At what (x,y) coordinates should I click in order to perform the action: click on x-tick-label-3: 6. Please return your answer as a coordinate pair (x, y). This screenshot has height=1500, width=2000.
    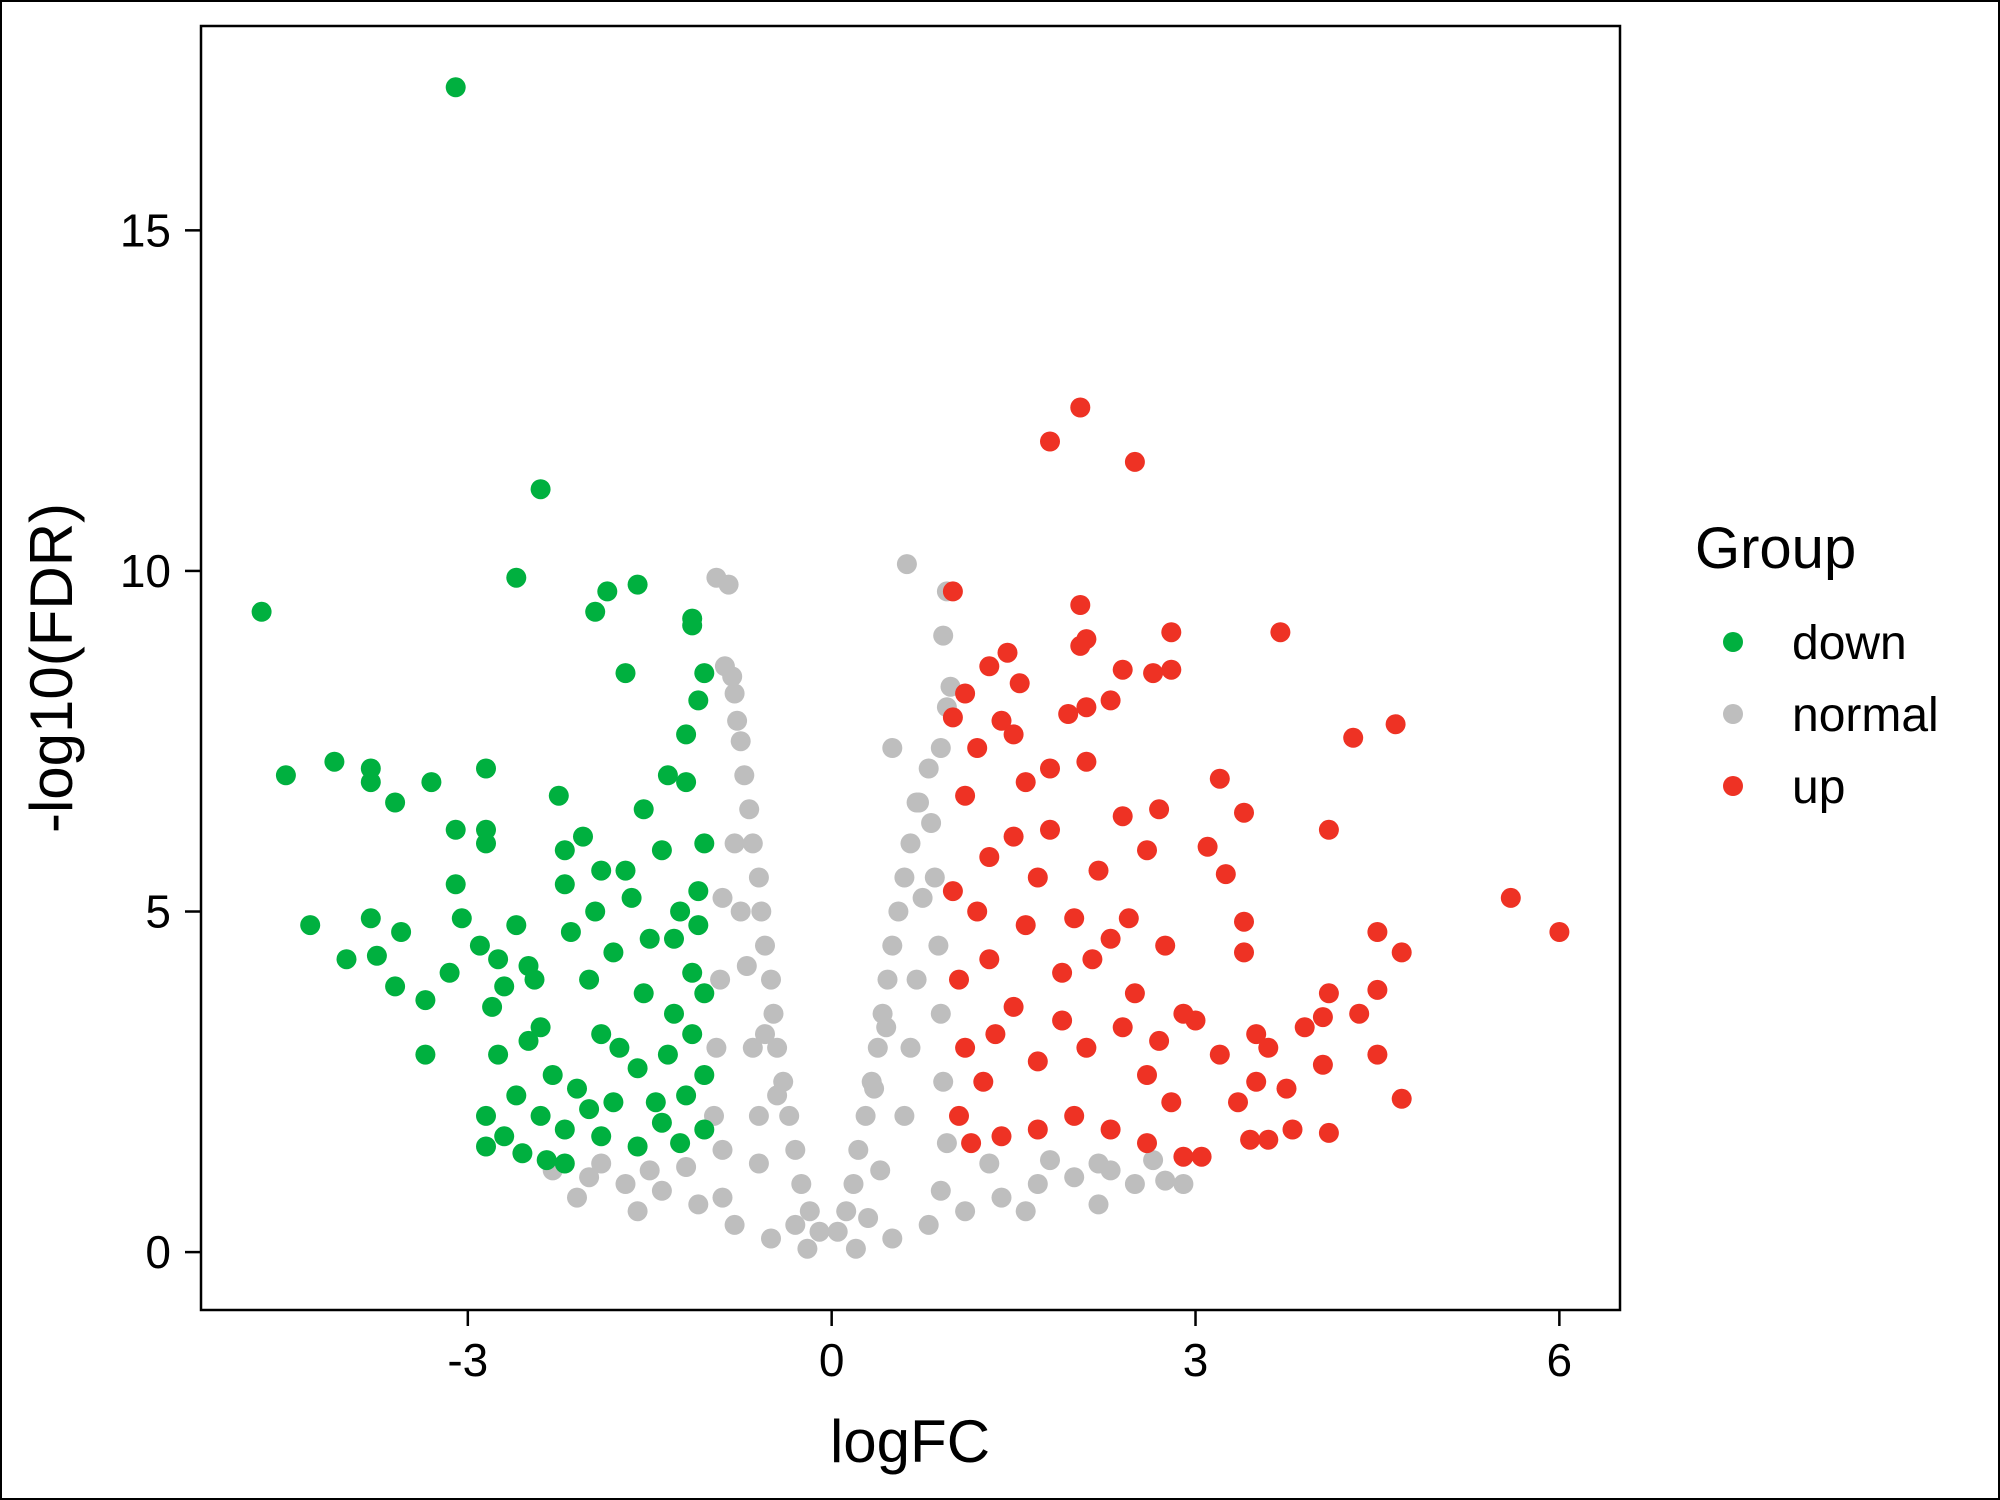
    Looking at the image, I should click on (1560, 1360).